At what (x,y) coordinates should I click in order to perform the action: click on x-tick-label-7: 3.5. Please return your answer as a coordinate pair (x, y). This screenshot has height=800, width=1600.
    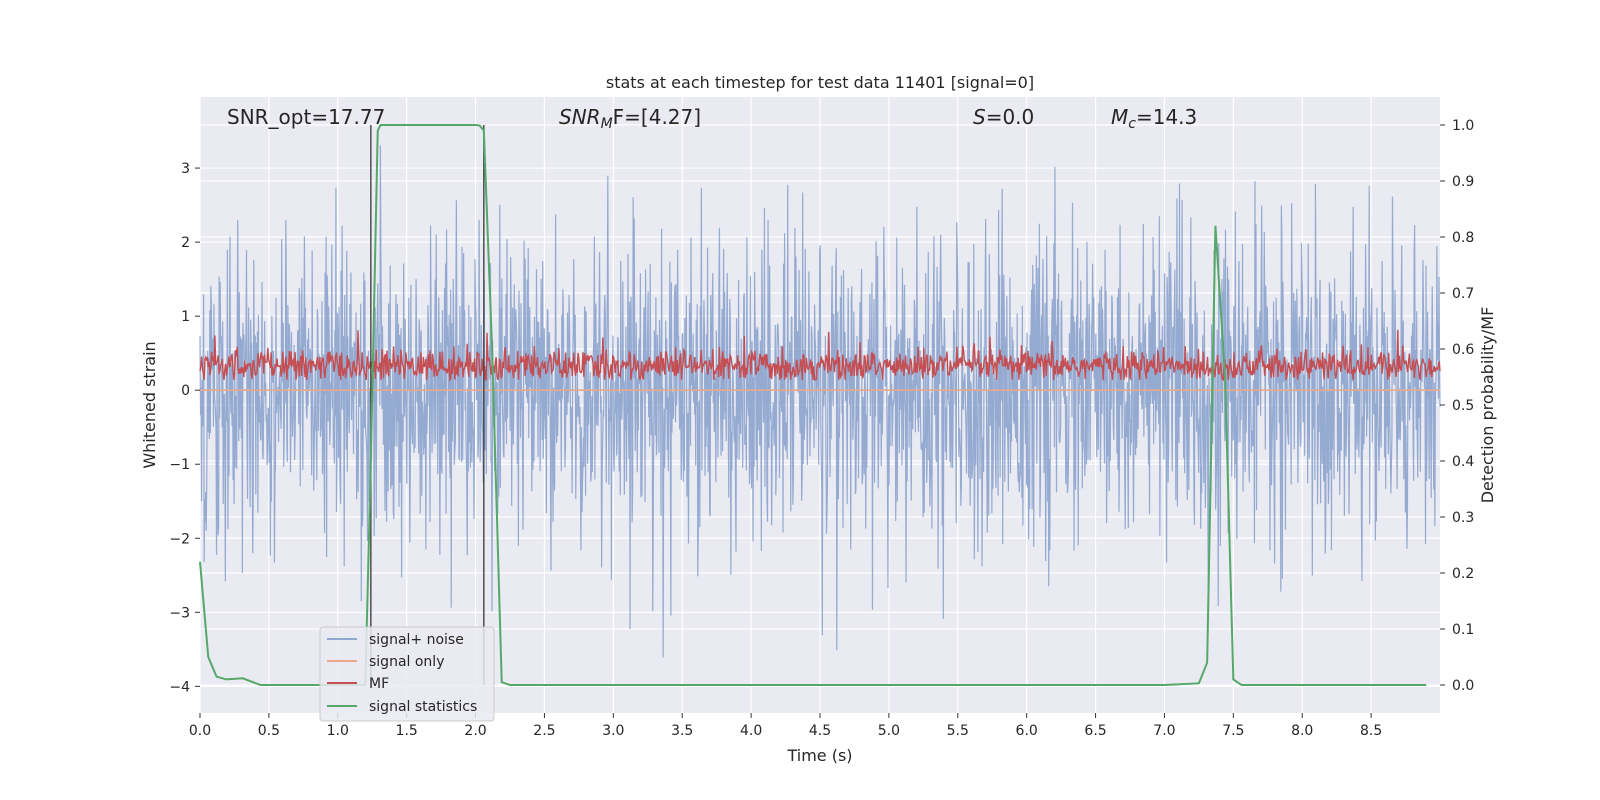
    Looking at the image, I should click on (682, 731).